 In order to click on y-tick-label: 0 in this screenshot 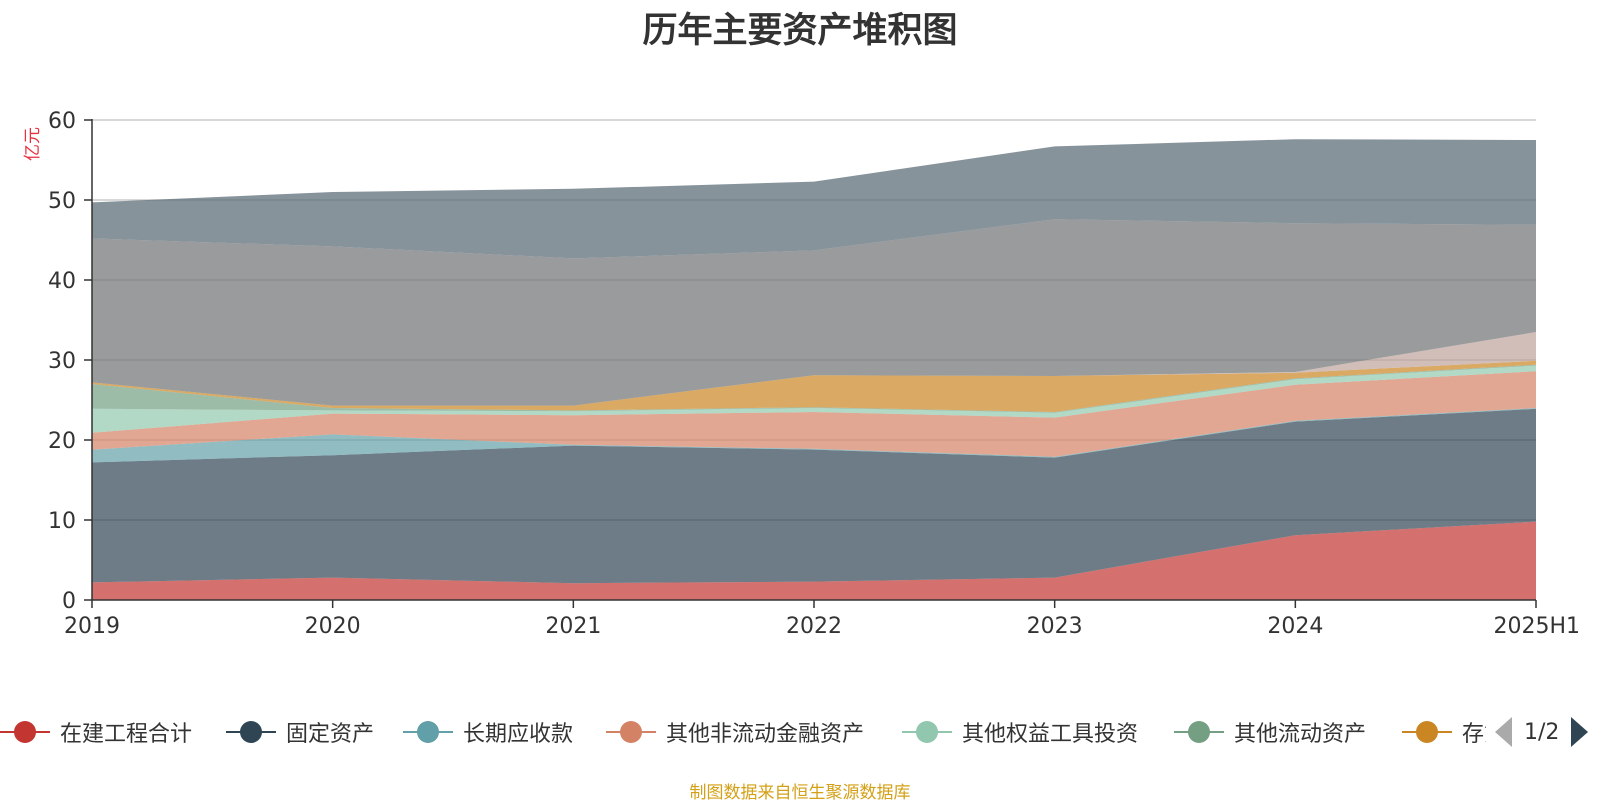, I will do `click(69, 601)`.